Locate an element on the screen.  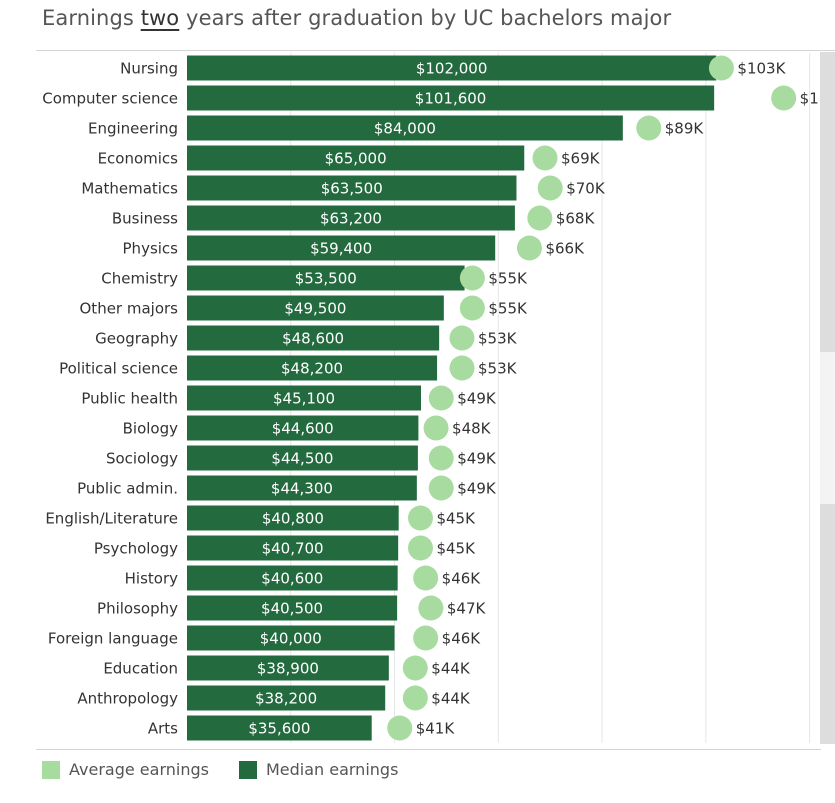
chart-row: Computer science$101,600$115K is located at coordinates (438, 98).